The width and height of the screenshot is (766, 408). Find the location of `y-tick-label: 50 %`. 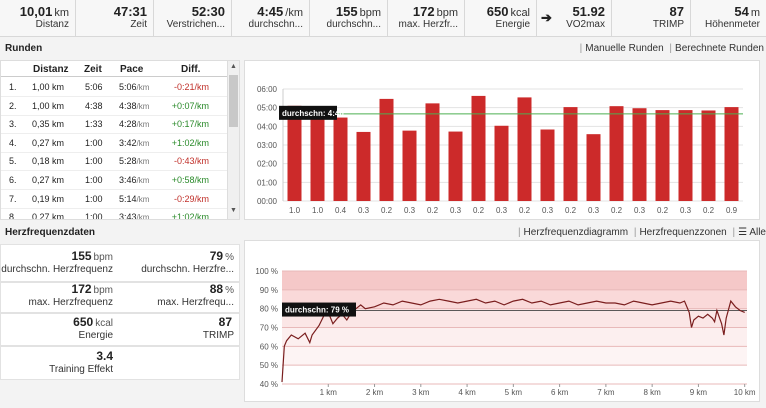

y-tick-label: 50 % is located at coordinates (269, 365).